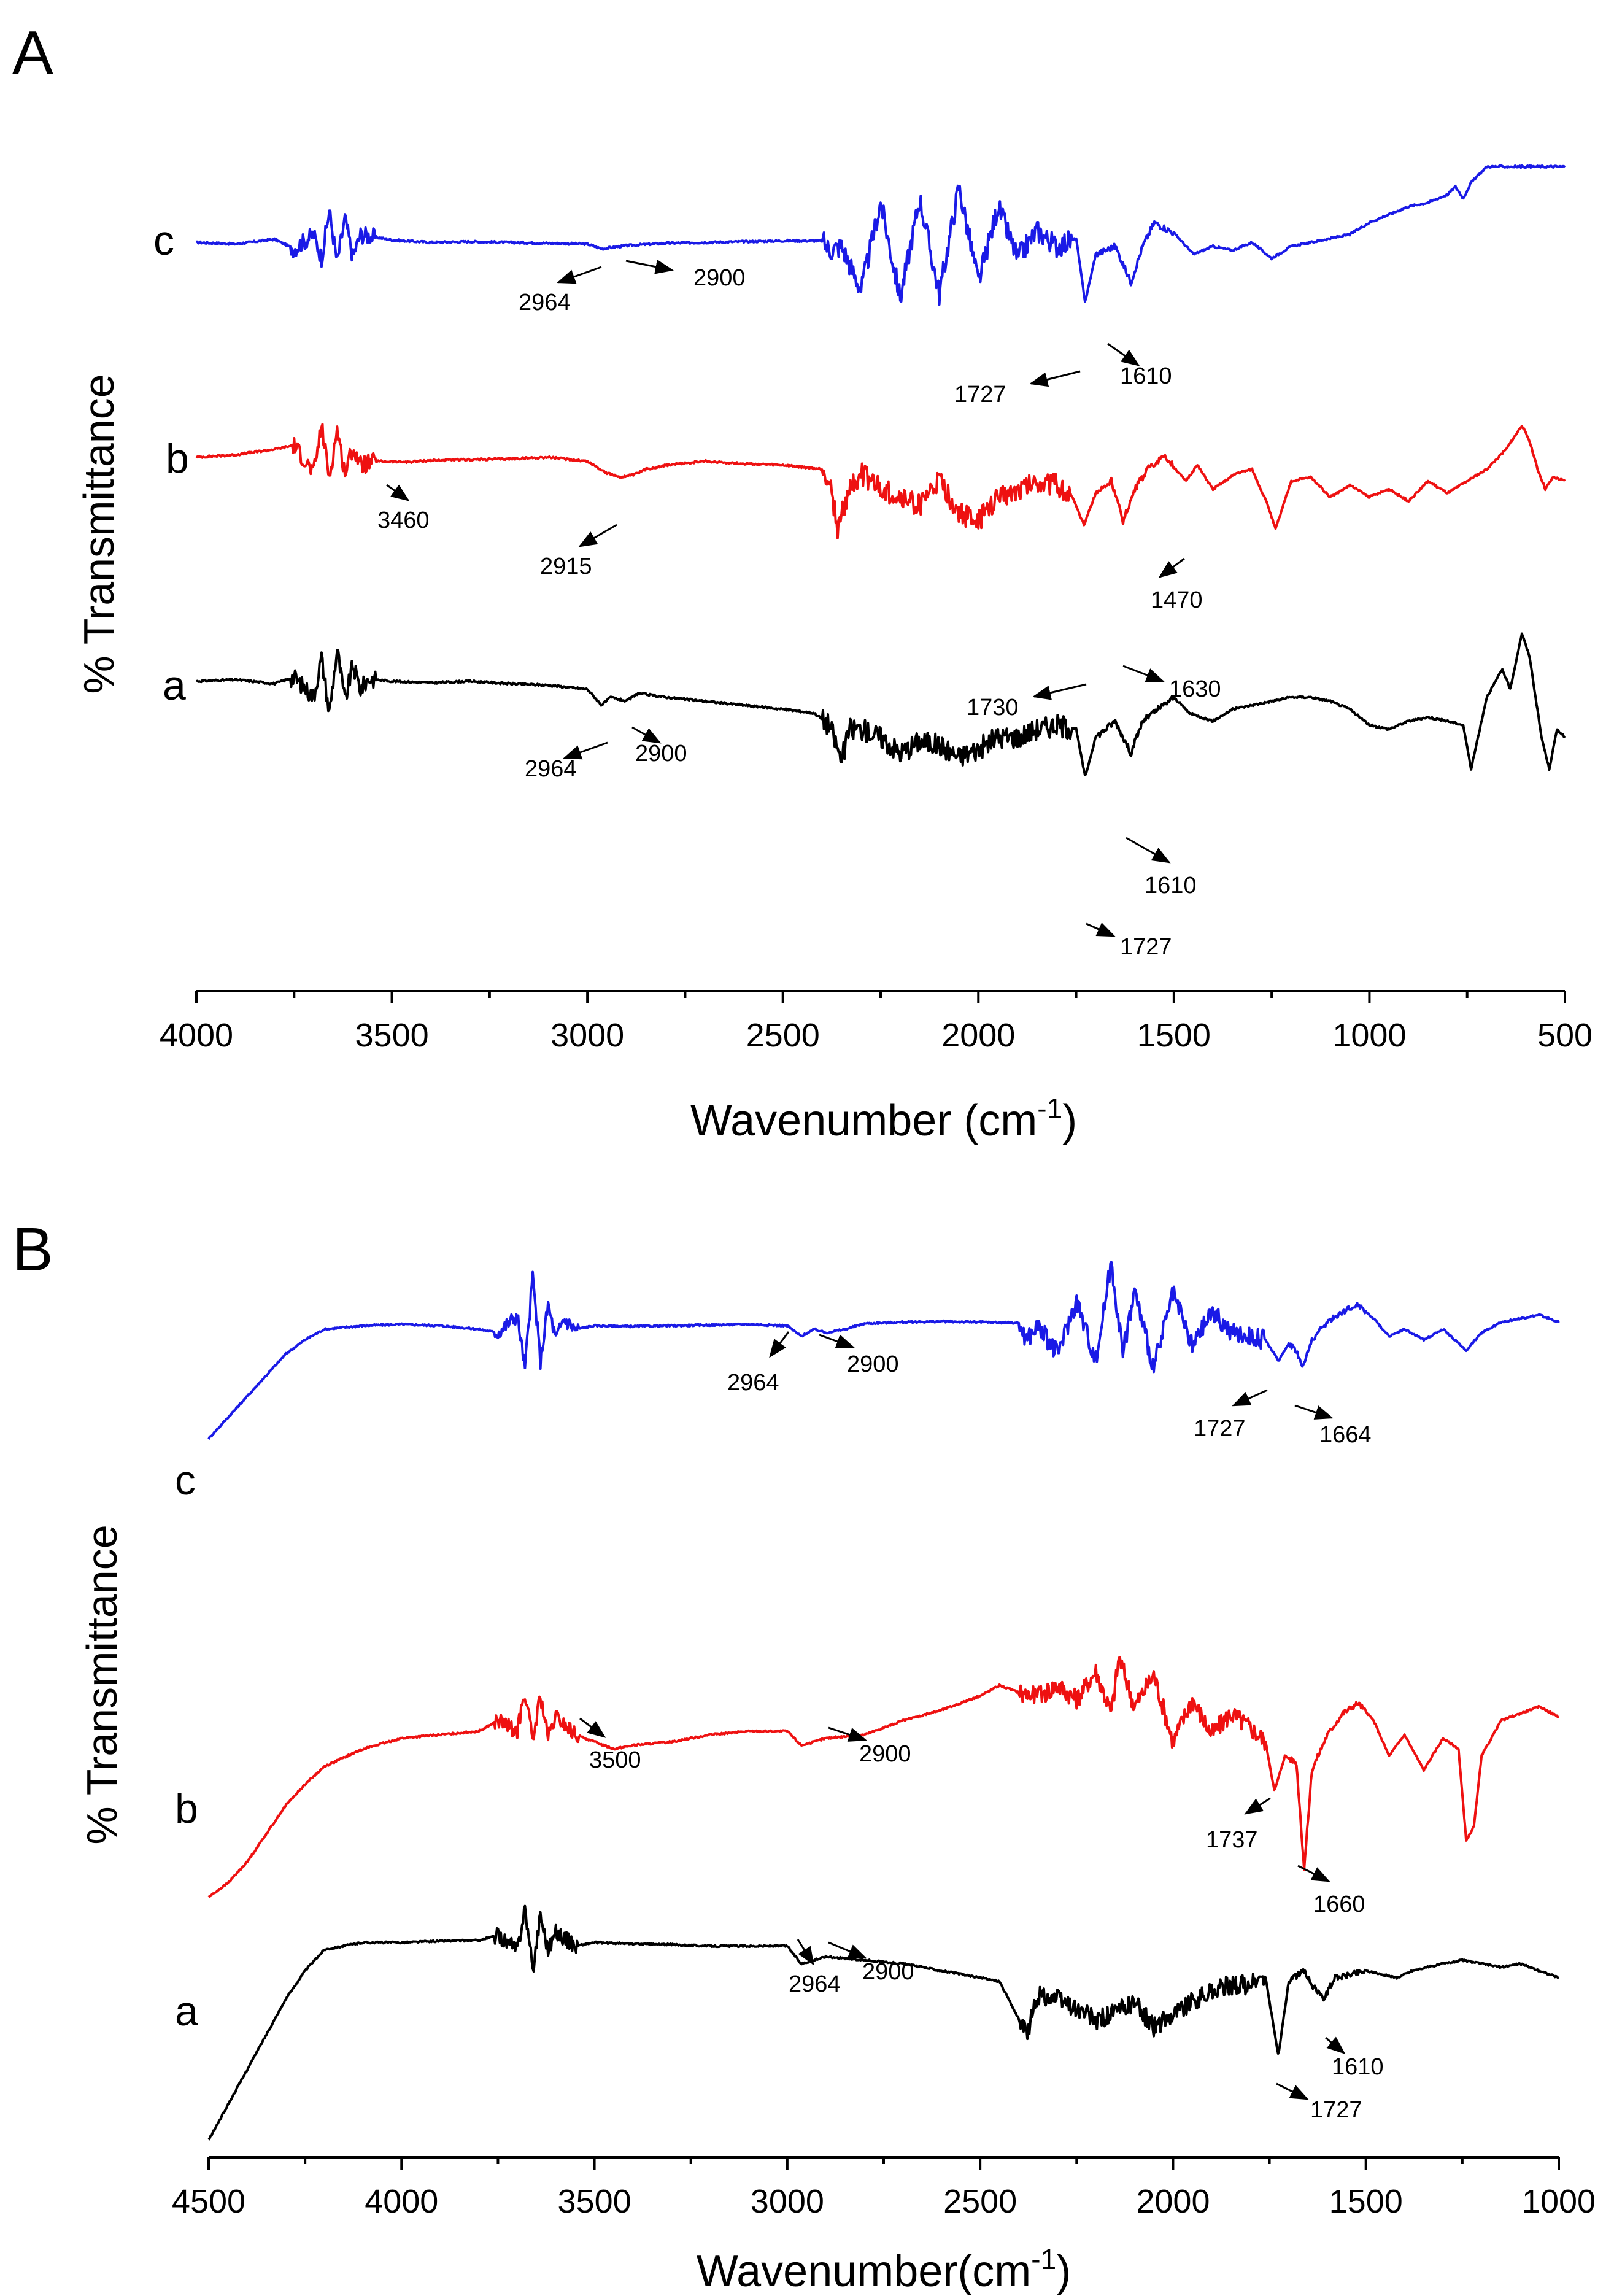 The height and width of the screenshot is (2296, 1614). Describe the element at coordinates (186, 1808) in the screenshot. I see `panel-b-label-b: b` at that location.